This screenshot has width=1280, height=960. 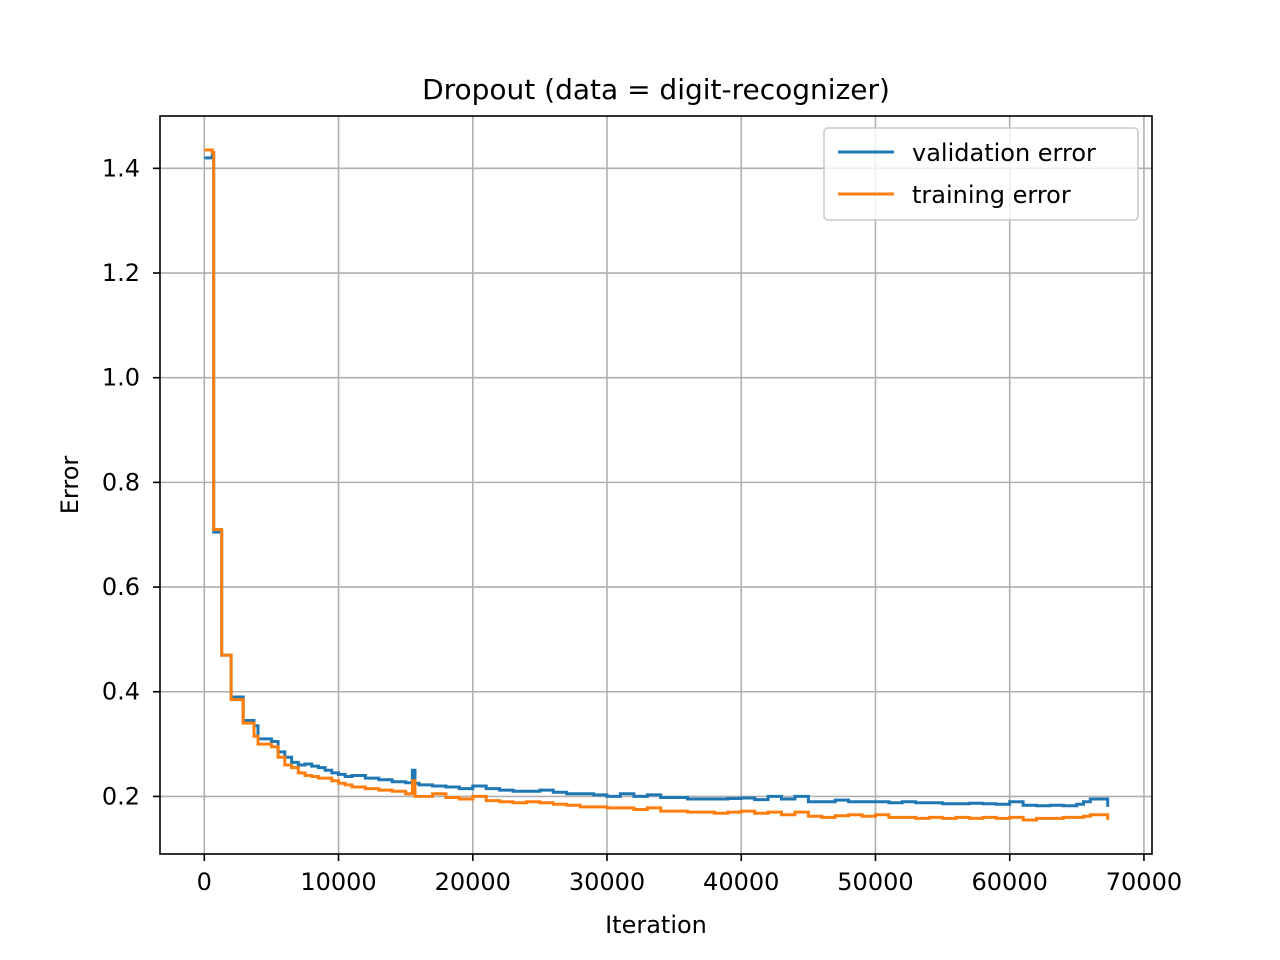 What do you see at coordinates (656, 89) in the screenshot?
I see `chart-title: Dropout (data = digit-recognizer)` at bounding box center [656, 89].